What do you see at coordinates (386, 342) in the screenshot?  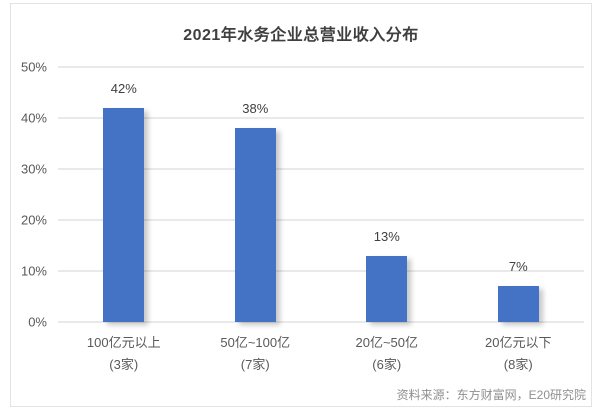 I see `category-name: 20亿~50亿` at bounding box center [386, 342].